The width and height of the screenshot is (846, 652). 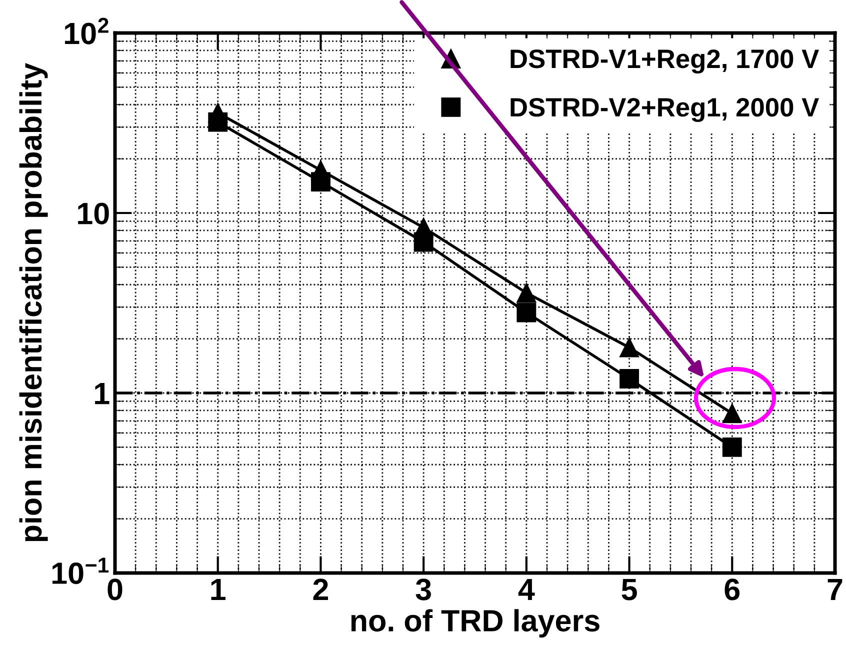 What do you see at coordinates (664, 62) in the screenshot?
I see `legend-label: DSTRD-V1+Reg2, 1700 V` at bounding box center [664, 62].